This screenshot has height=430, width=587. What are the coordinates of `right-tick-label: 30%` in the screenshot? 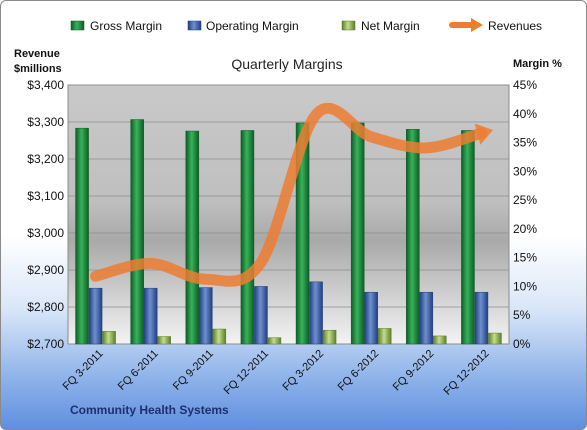 It's located at (525, 171).